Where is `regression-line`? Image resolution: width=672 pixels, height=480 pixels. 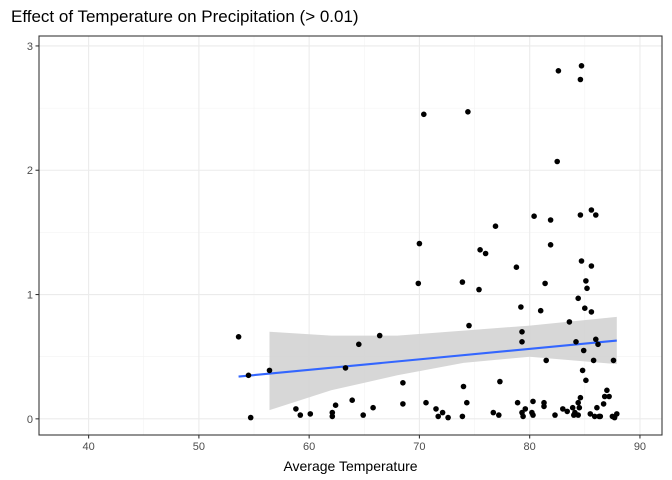 regression-line is located at coordinates (427, 358).